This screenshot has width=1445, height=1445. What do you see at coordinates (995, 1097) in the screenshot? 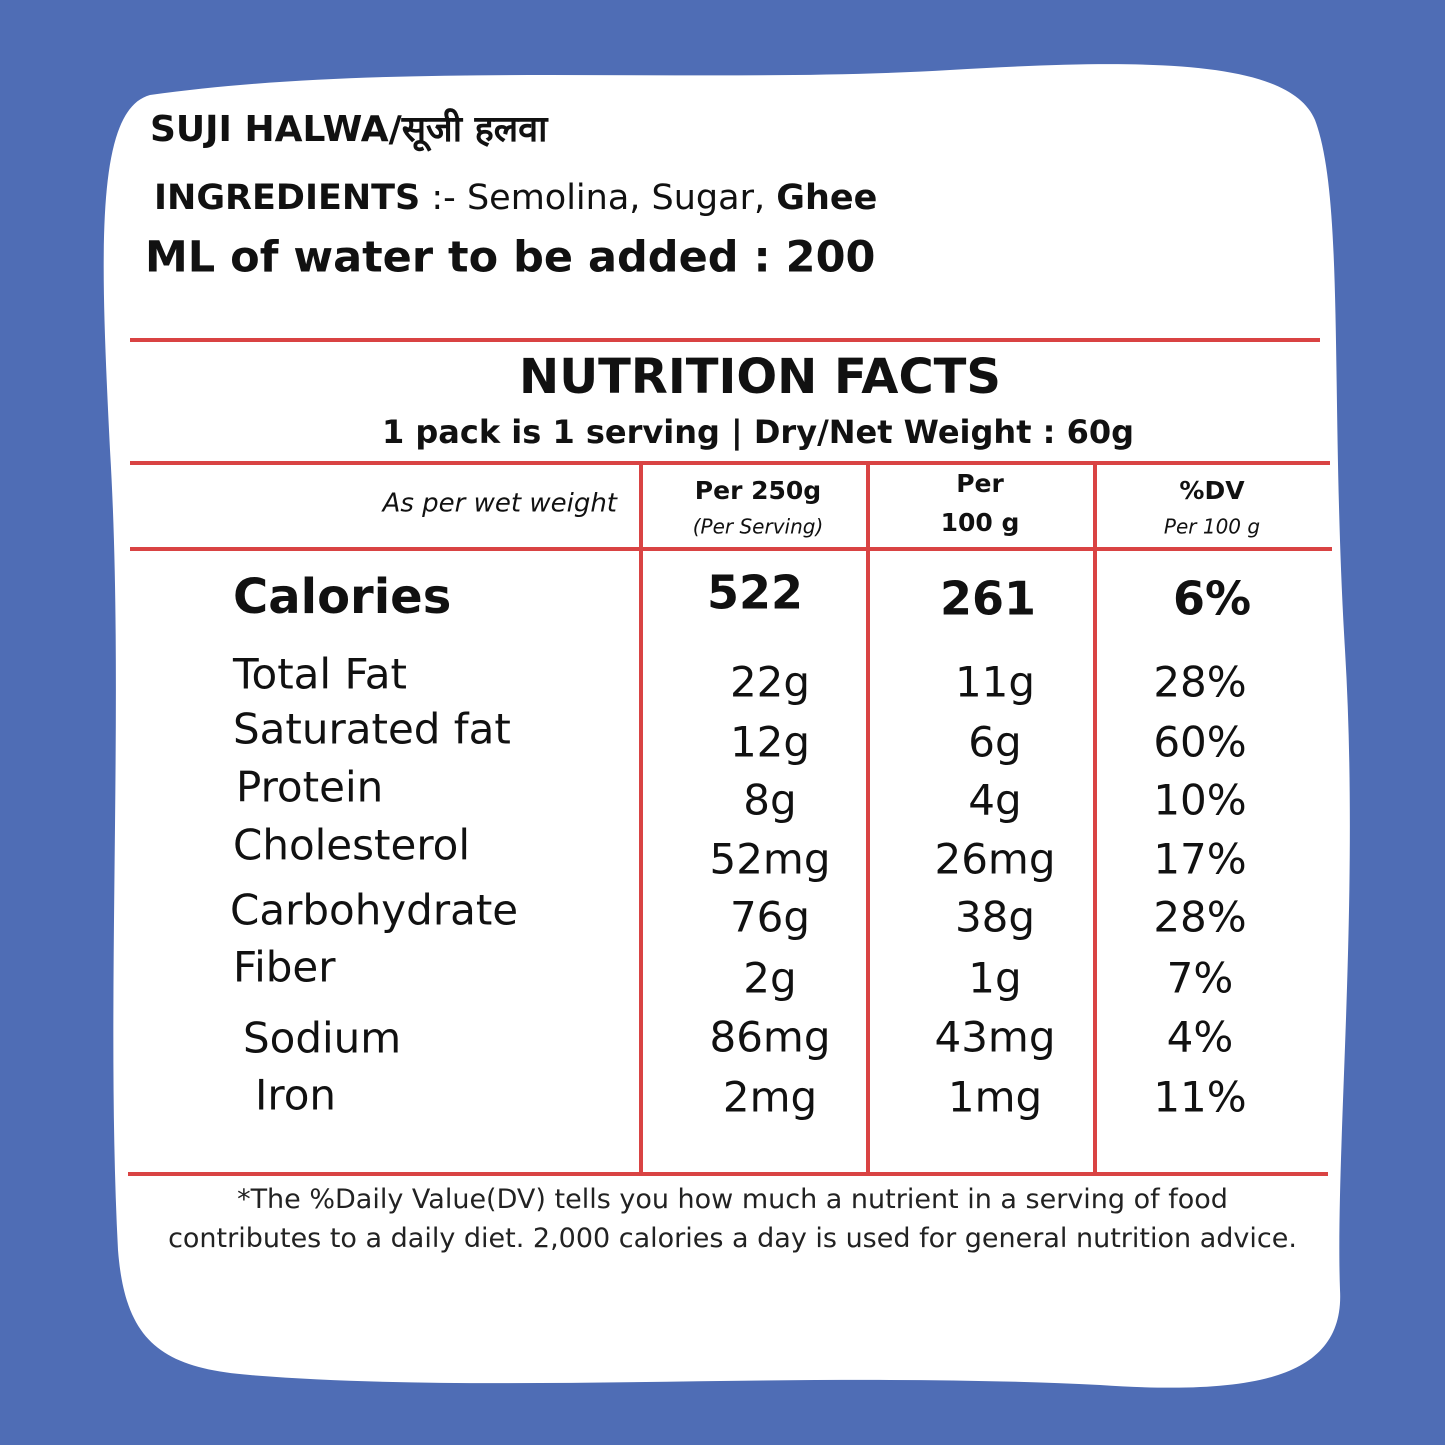
I see `nutrient-value: 1mg` at bounding box center [995, 1097].